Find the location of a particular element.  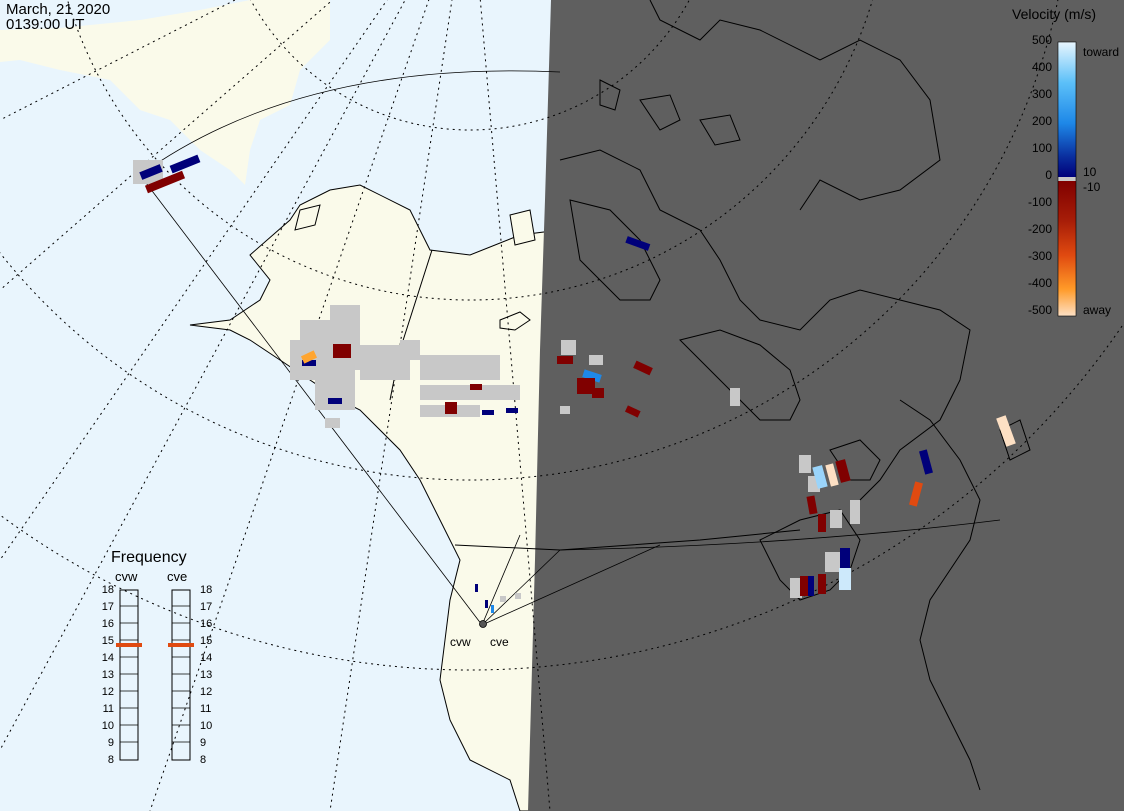

colorbar-tick: 300 is located at coordinates (1041, 94).